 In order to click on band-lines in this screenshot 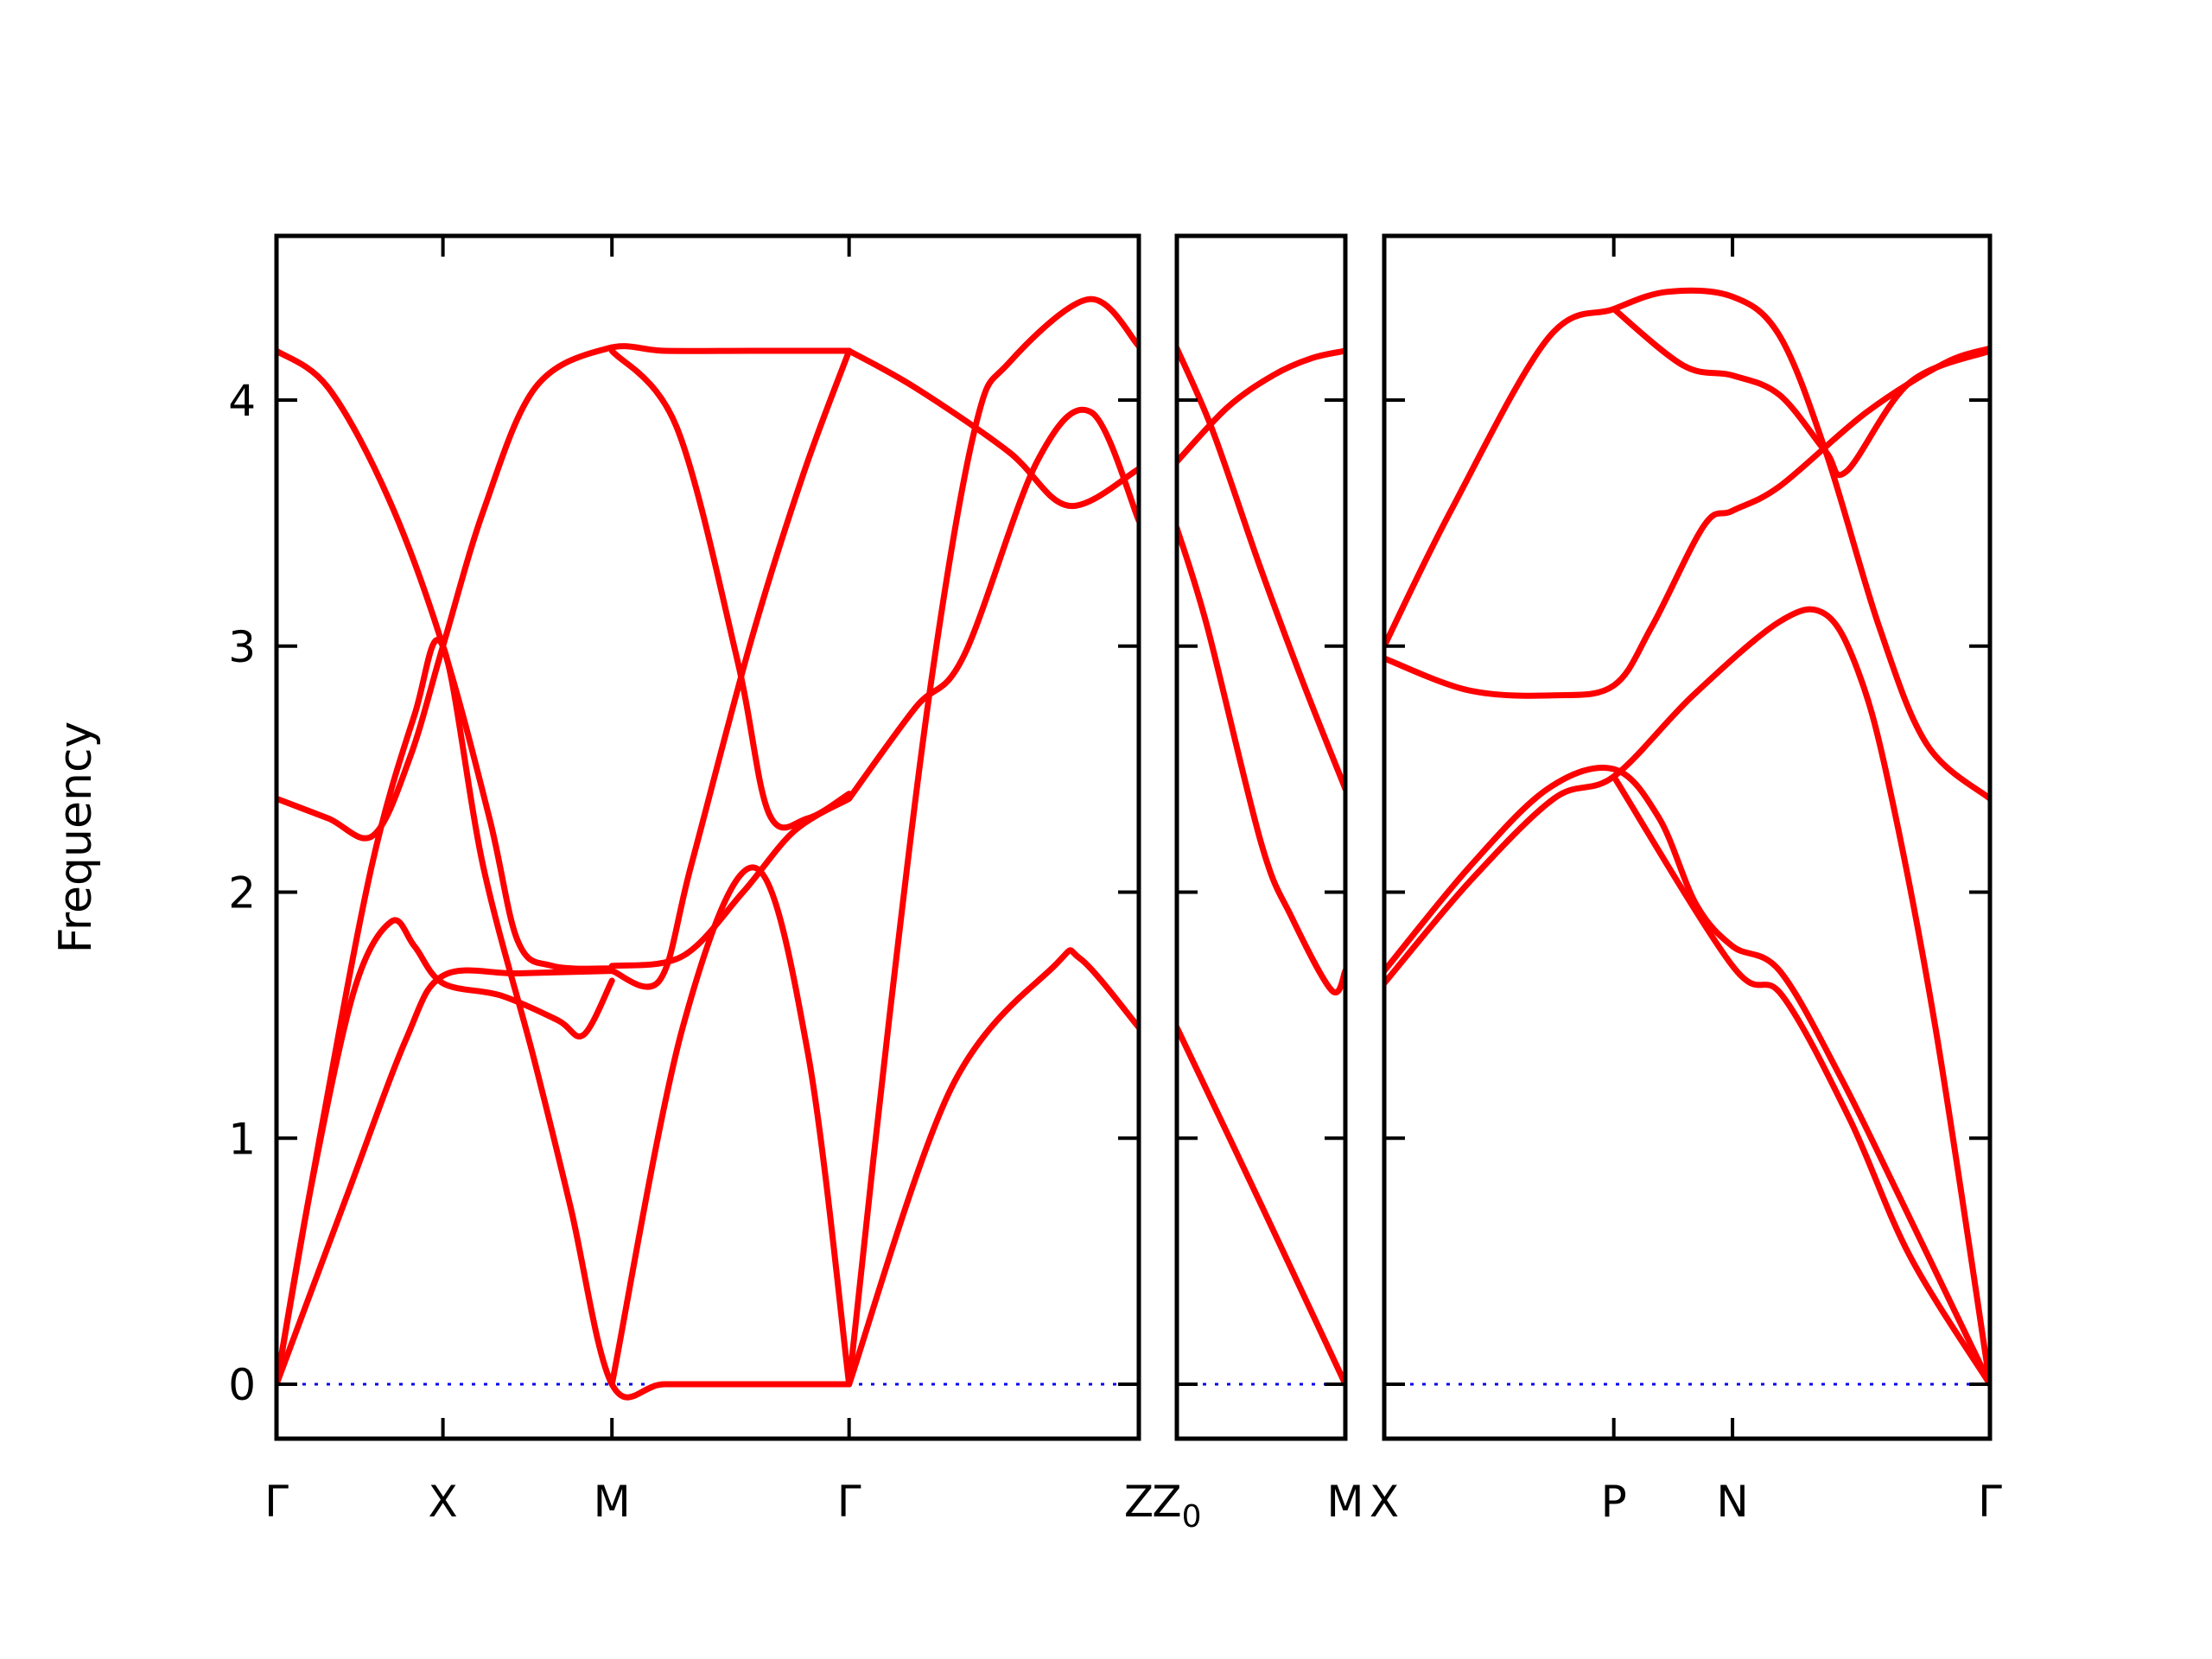, I will do `click(1261, 866)`.